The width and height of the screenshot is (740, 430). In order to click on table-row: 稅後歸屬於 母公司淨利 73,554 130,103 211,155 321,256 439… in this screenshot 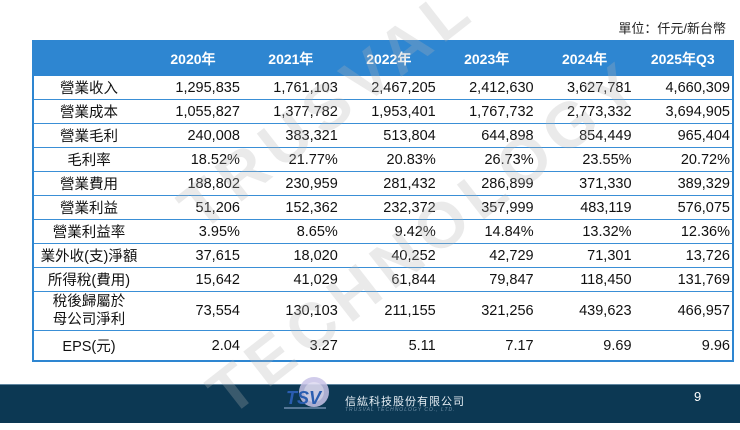, I will do `click(383, 311)`.